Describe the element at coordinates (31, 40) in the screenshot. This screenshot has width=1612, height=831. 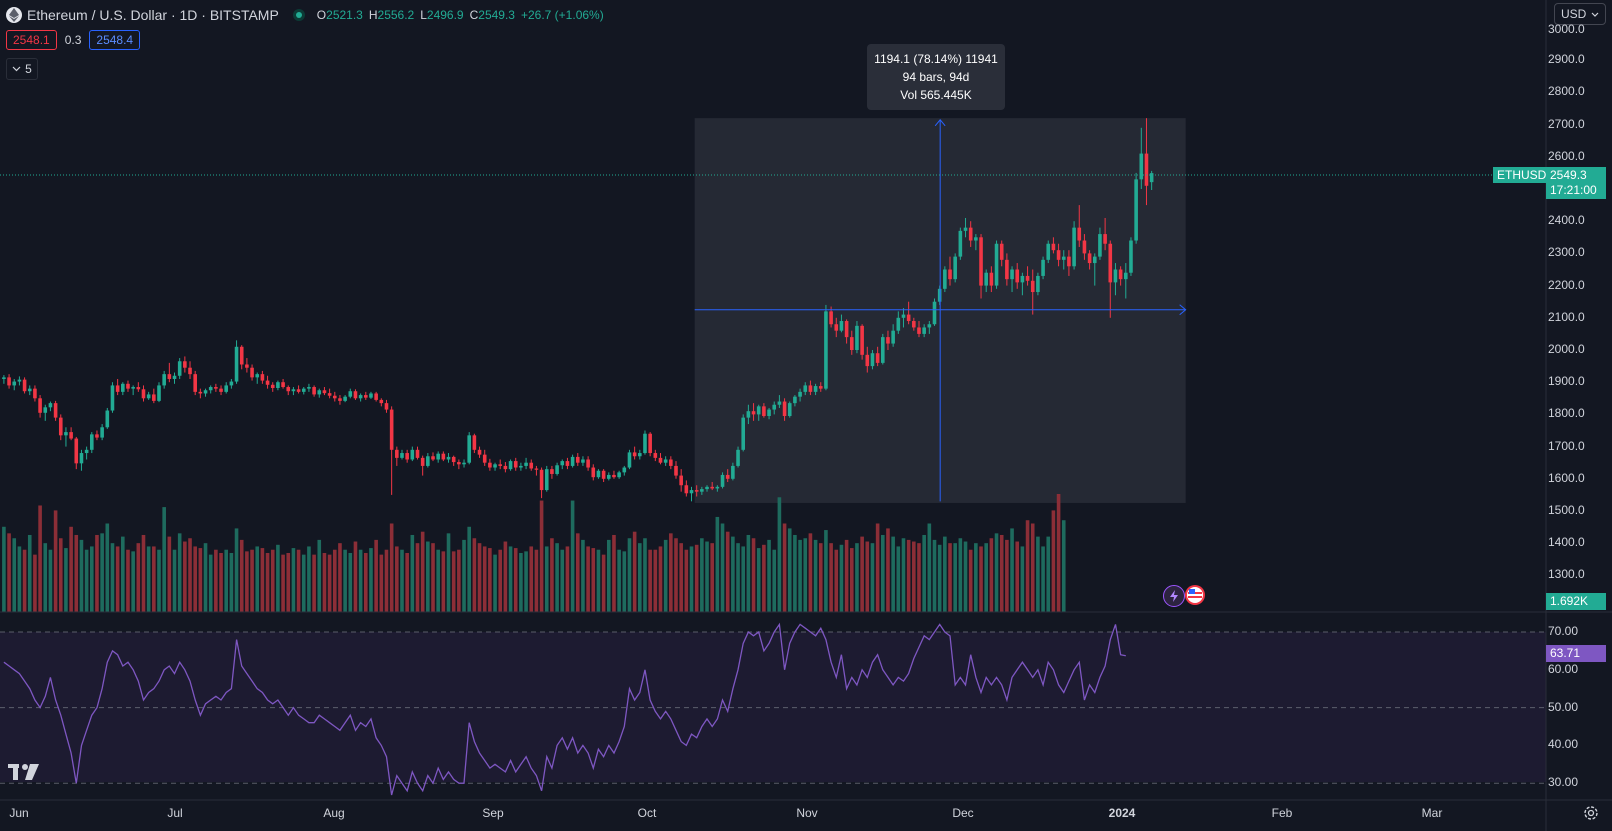
I see `sell-button: 2548.1` at that location.